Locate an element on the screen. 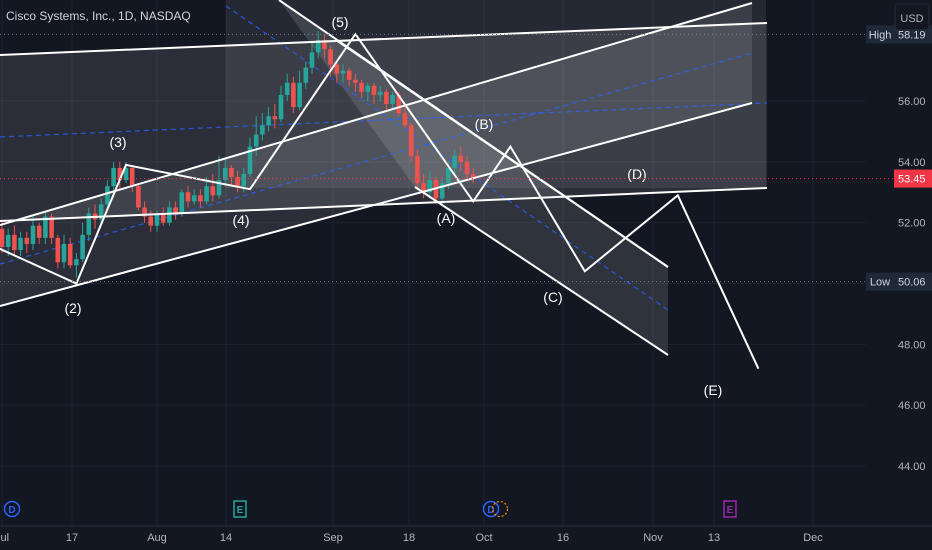 This screenshot has height=550, width=932. y-tick-label: 44.00 is located at coordinates (912, 467).